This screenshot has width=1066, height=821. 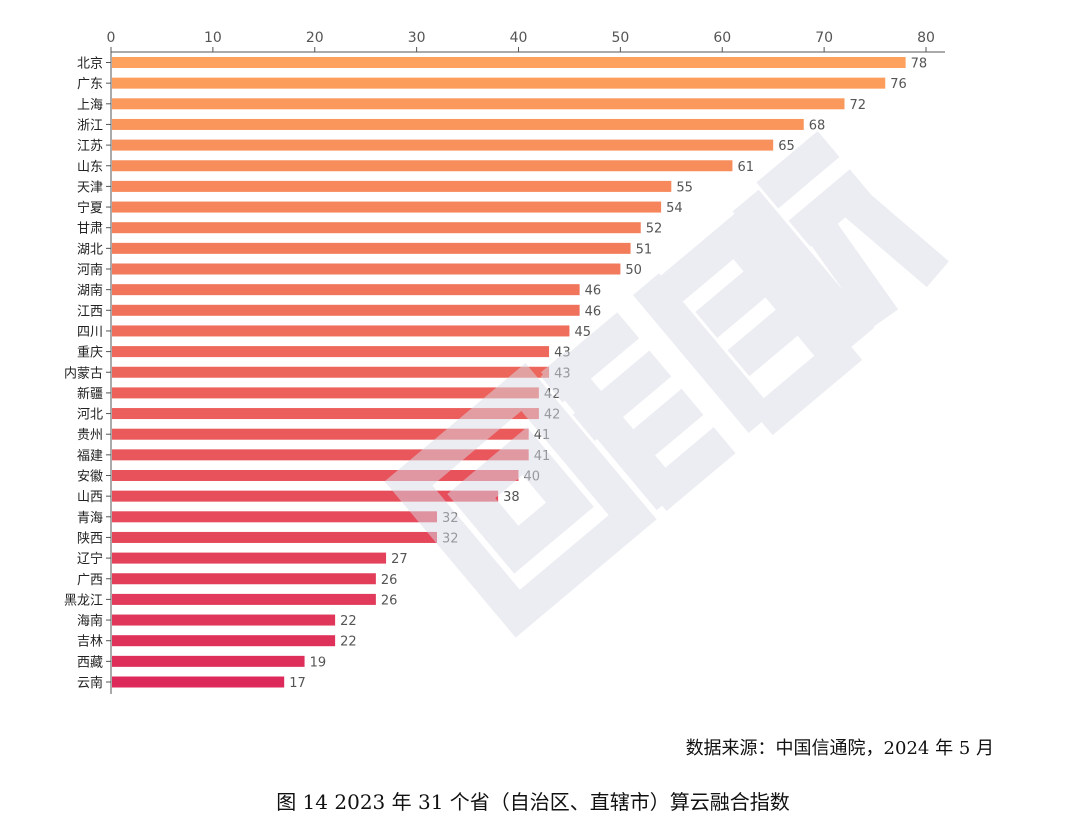 I want to click on x-tick-label: 70, so click(x=824, y=38).